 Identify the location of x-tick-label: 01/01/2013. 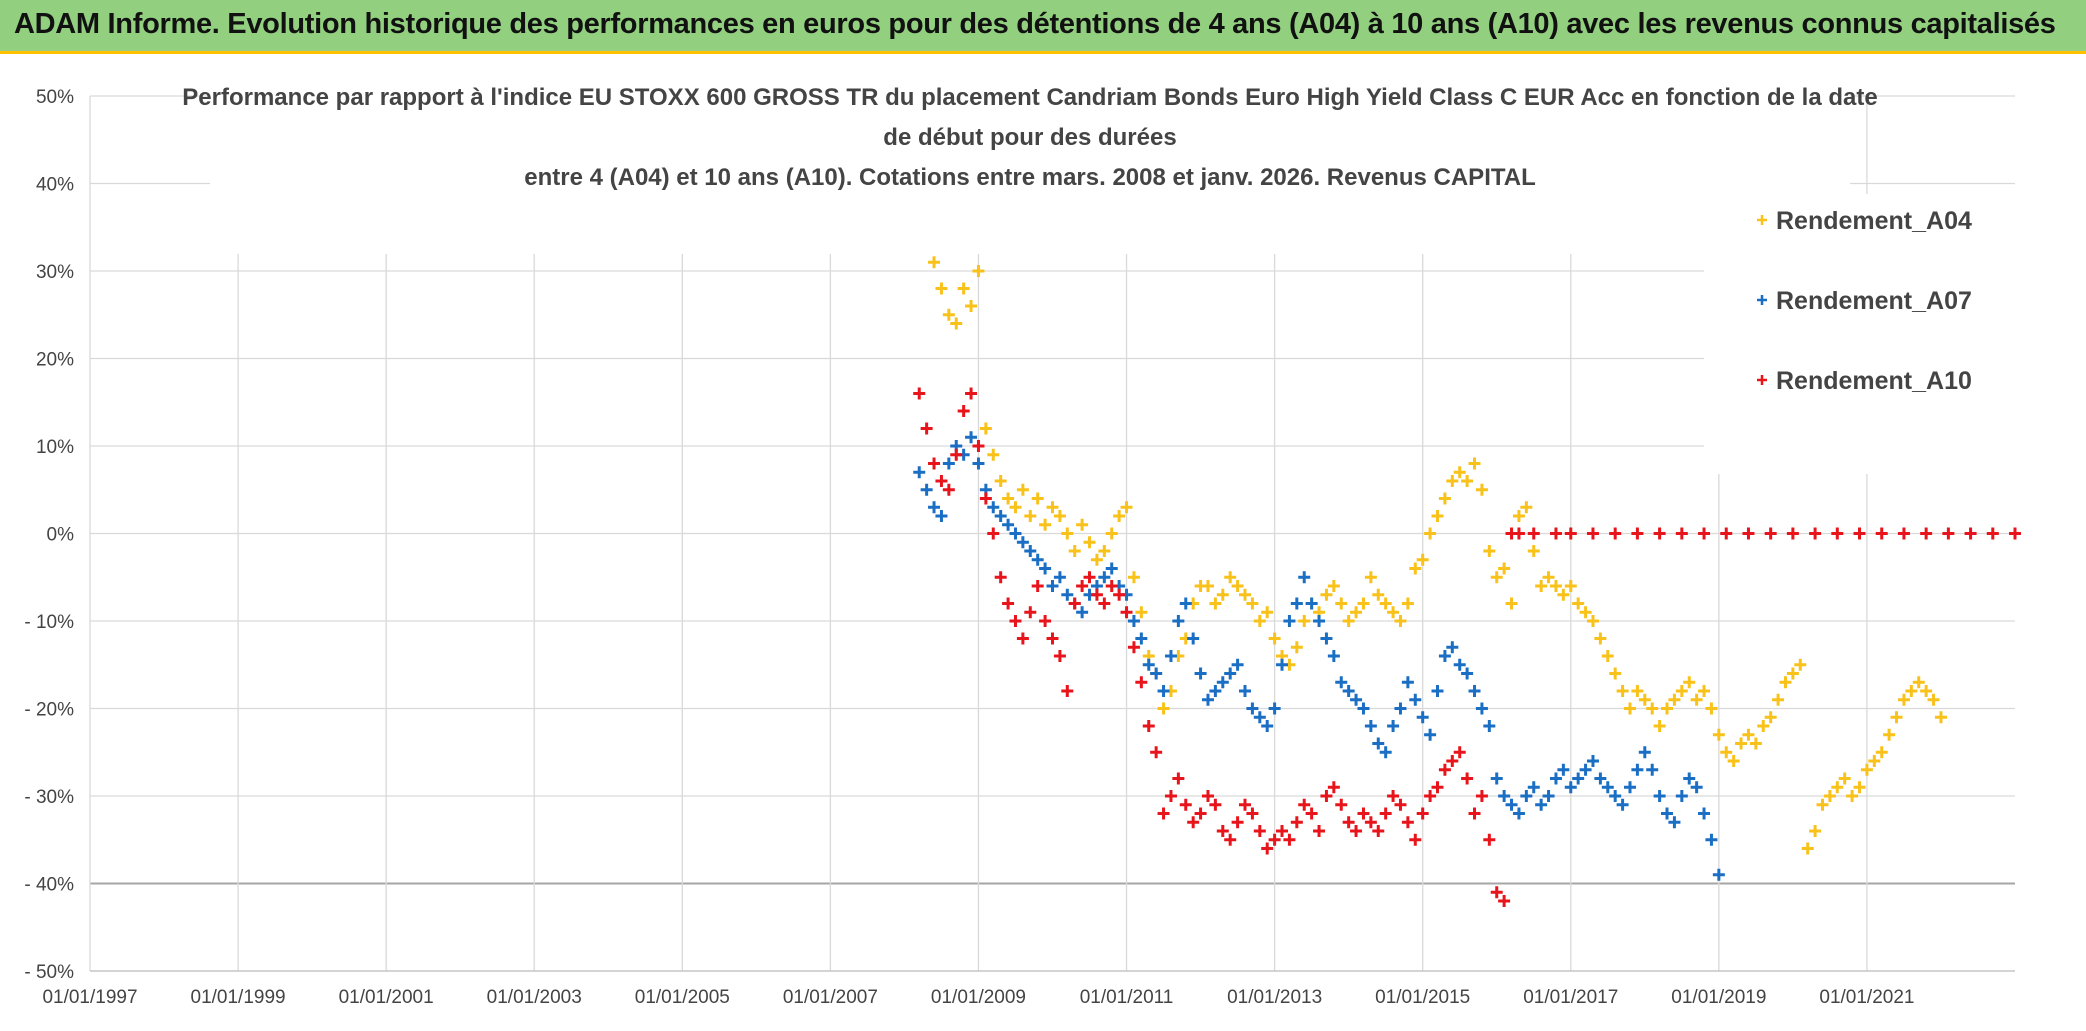
(1274, 997).